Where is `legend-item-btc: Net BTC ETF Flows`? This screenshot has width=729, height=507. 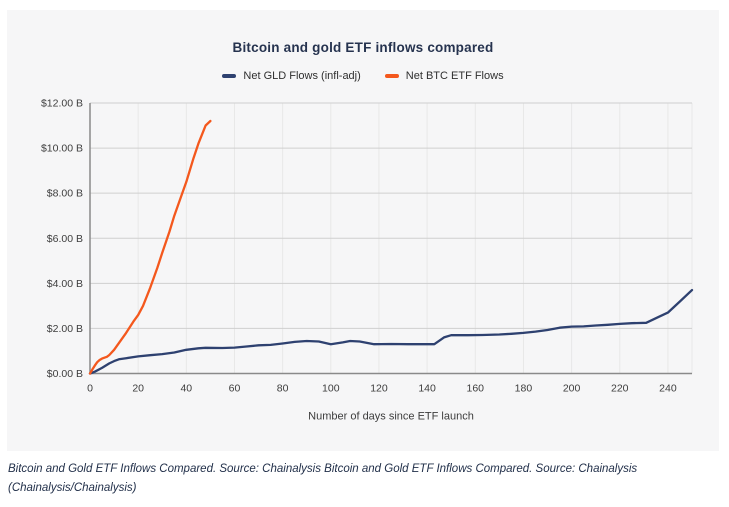 legend-item-btc: Net BTC ETF Flows is located at coordinates (444, 76).